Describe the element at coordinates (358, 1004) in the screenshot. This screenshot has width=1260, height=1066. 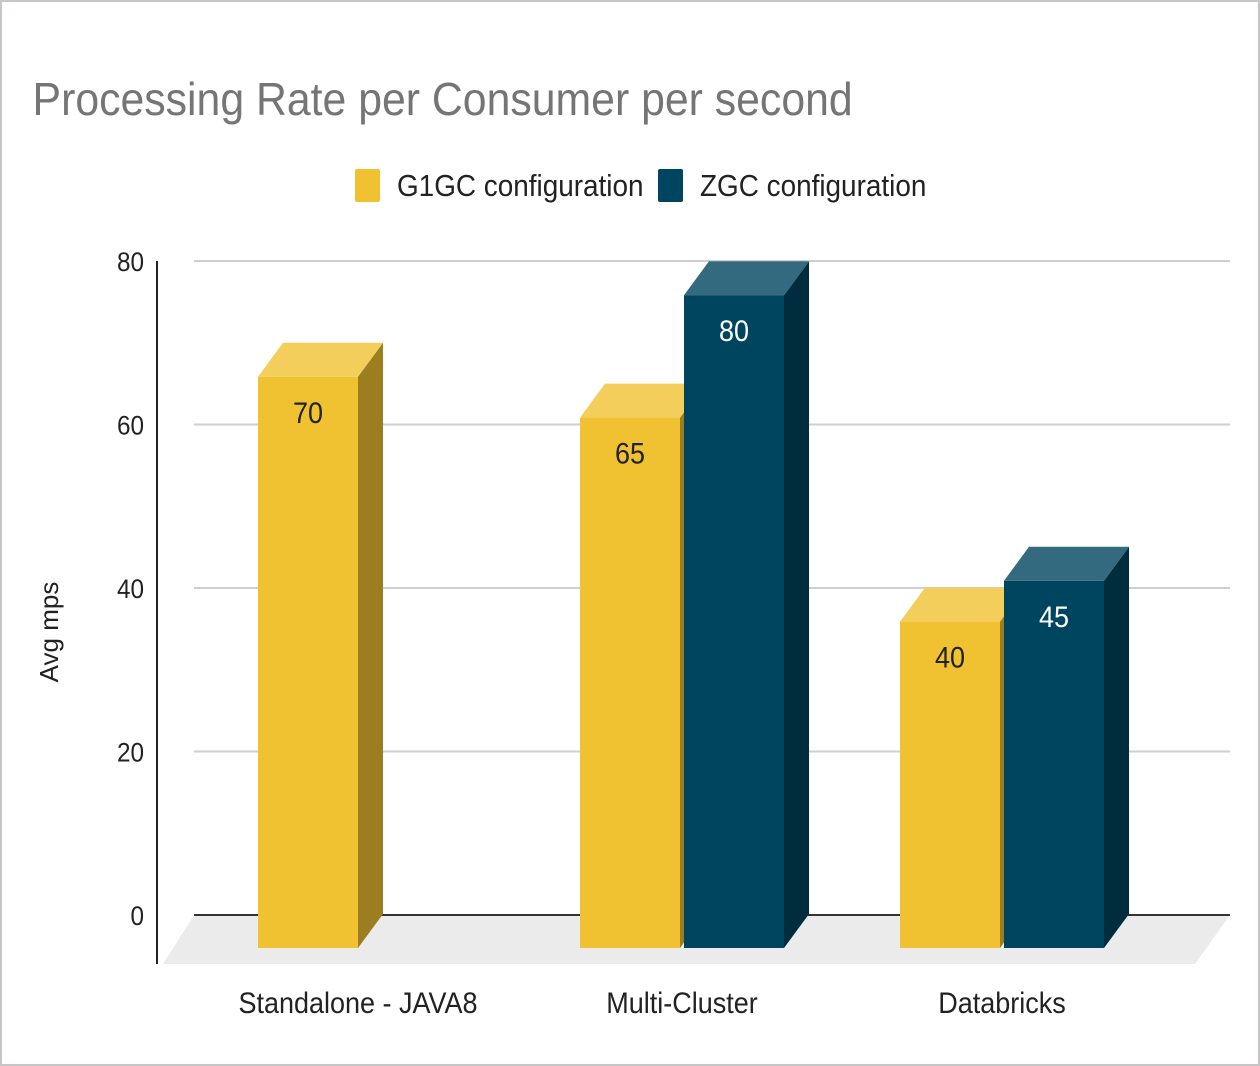
I see `x-tick-label: Standalone - JAVA8` at that location.